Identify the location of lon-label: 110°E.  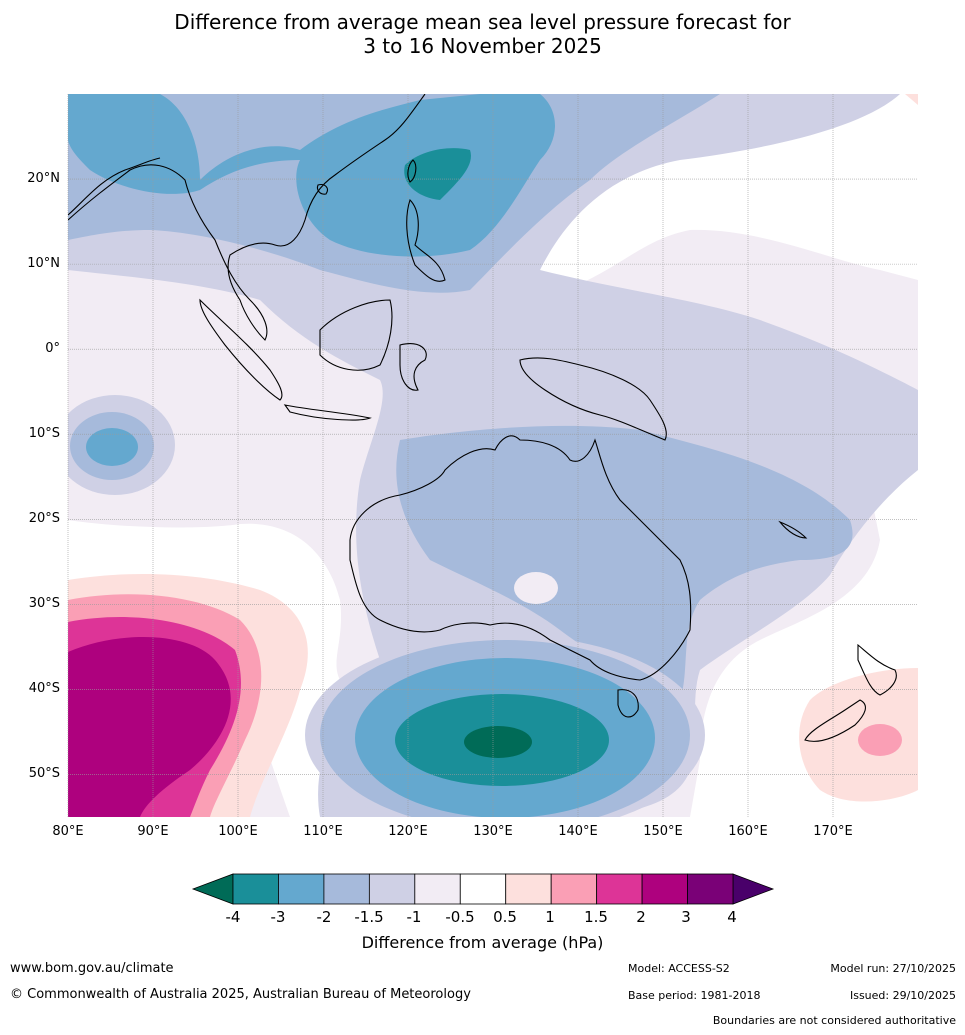
(323, 831).